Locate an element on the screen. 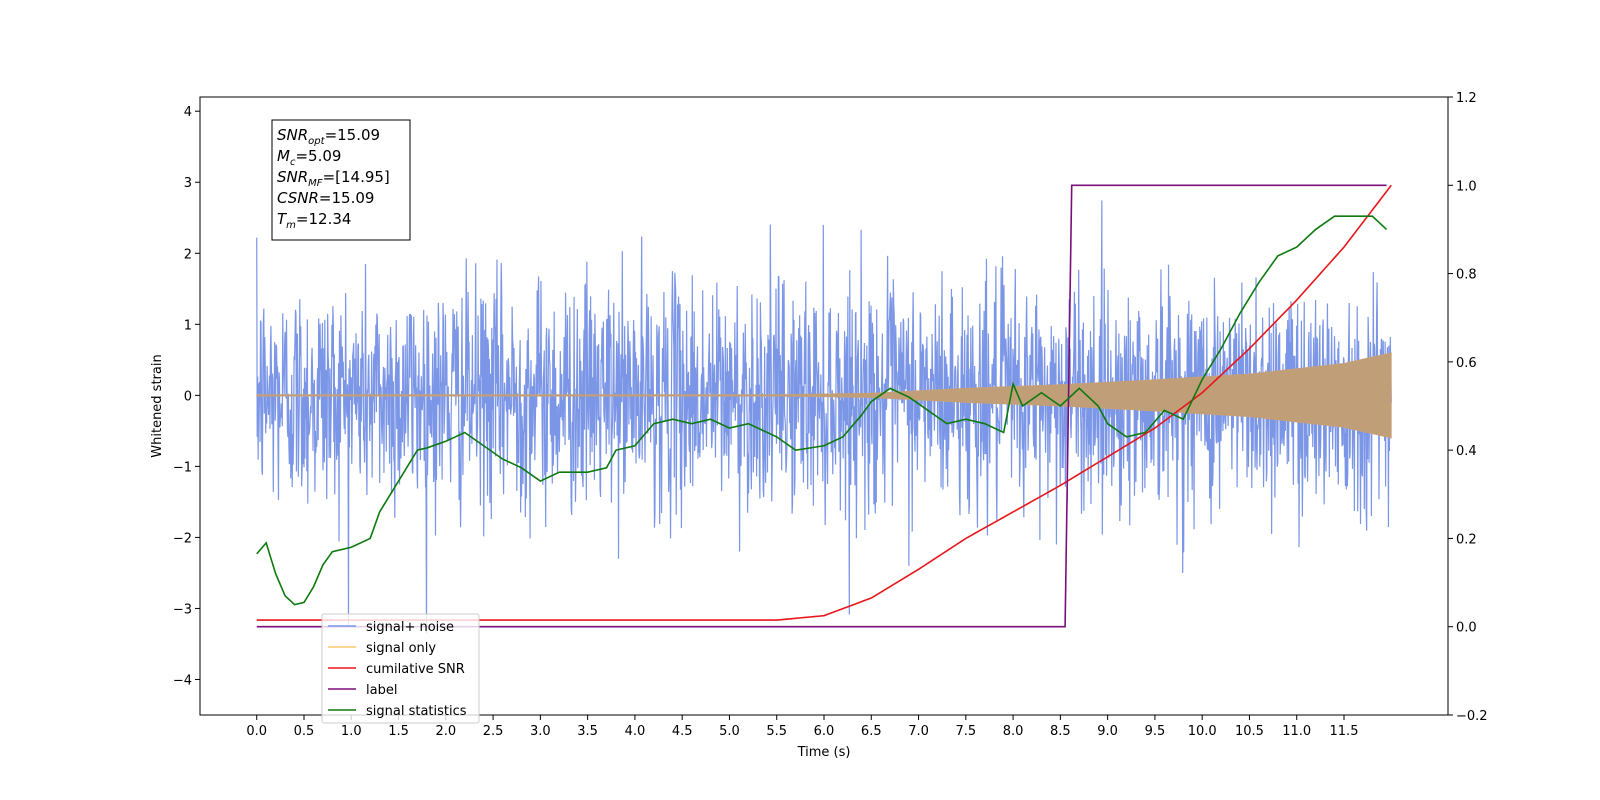  x-tick-label: 5.0 is located at coordinates (729, 731).